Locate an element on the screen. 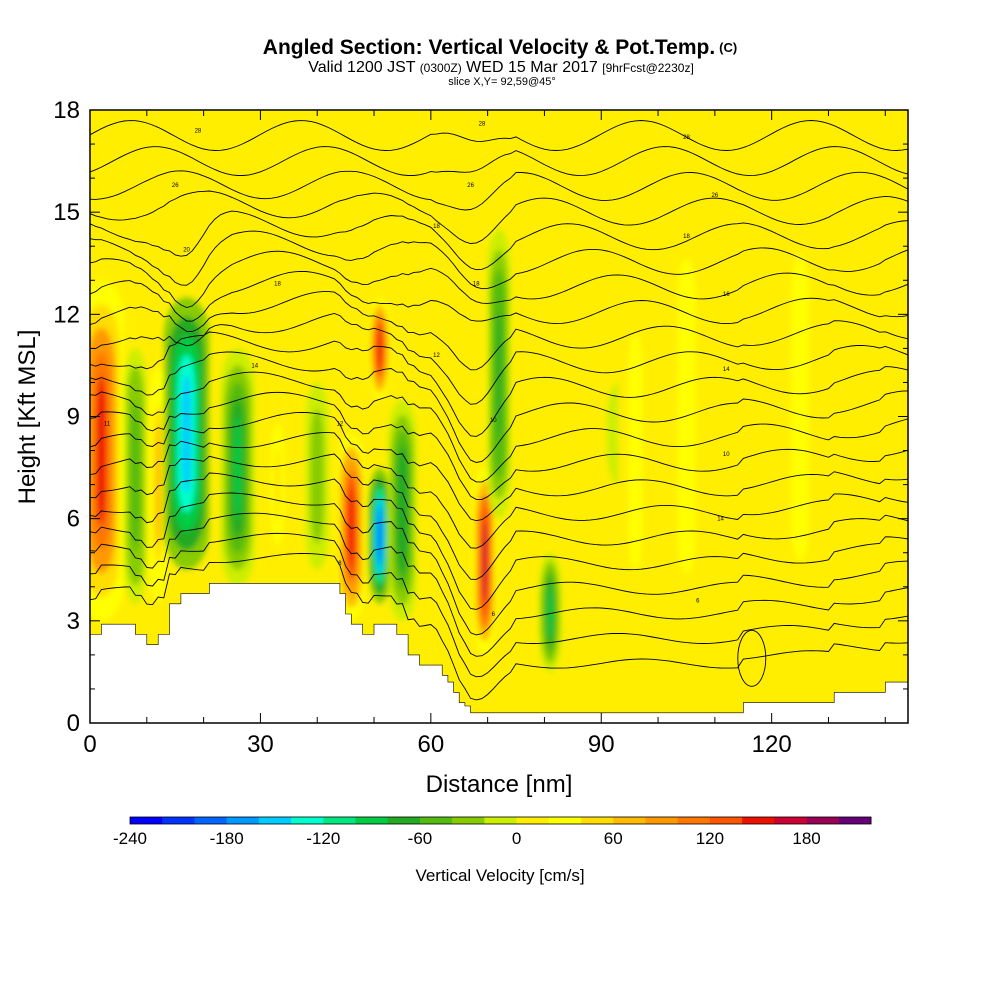 This screenshot has height=1000, width=1000. x-tick-label: 60 is located at coordinates (430, 744).